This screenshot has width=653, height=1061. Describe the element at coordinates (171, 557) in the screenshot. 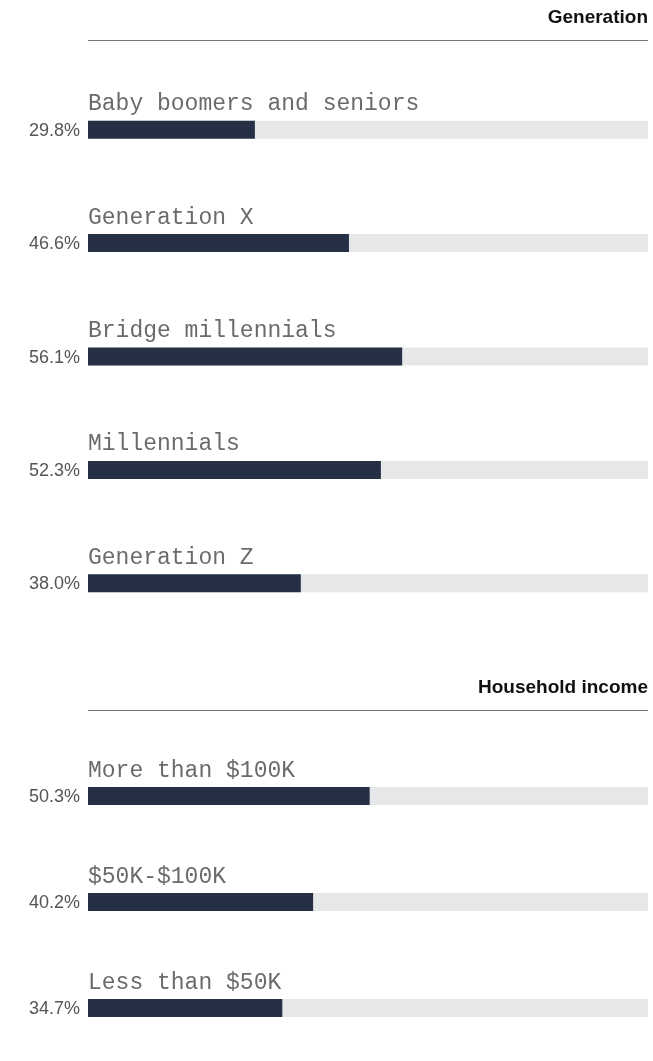

I see `y-tick-label: Generation Z` at that location.